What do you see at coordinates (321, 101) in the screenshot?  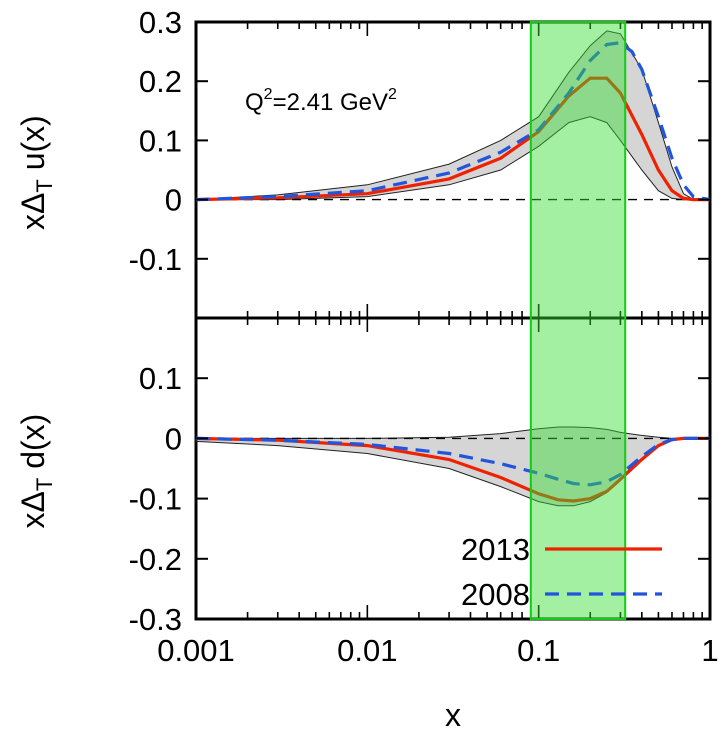 I see `q2-annotation: Q2=2.41 GeV2` at bounding box center [321, 101].